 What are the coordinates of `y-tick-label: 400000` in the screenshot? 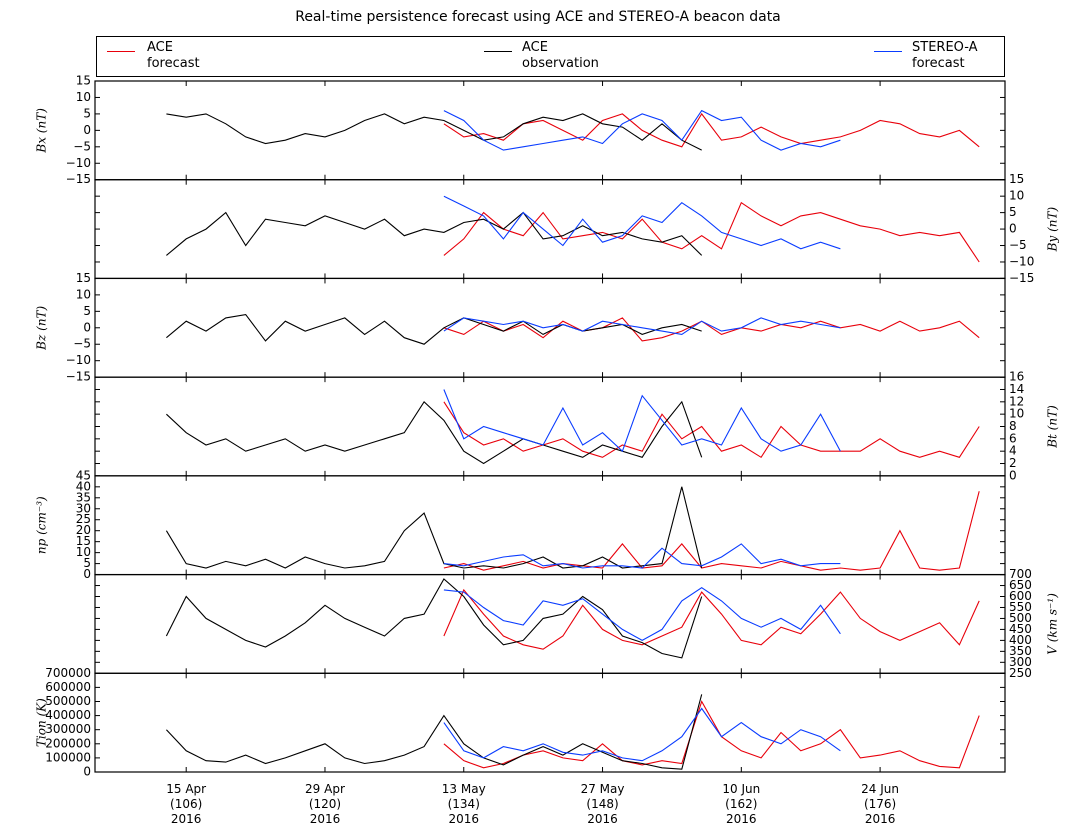 It's located at (68, 715).